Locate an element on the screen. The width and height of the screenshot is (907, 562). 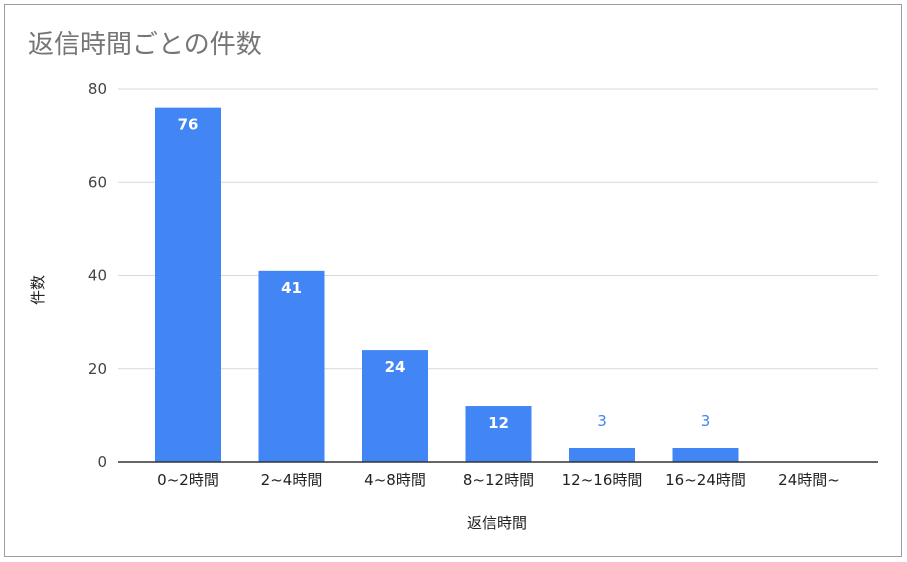
x-tick-label: 12~16時間 is located at coordinates (602, 480).